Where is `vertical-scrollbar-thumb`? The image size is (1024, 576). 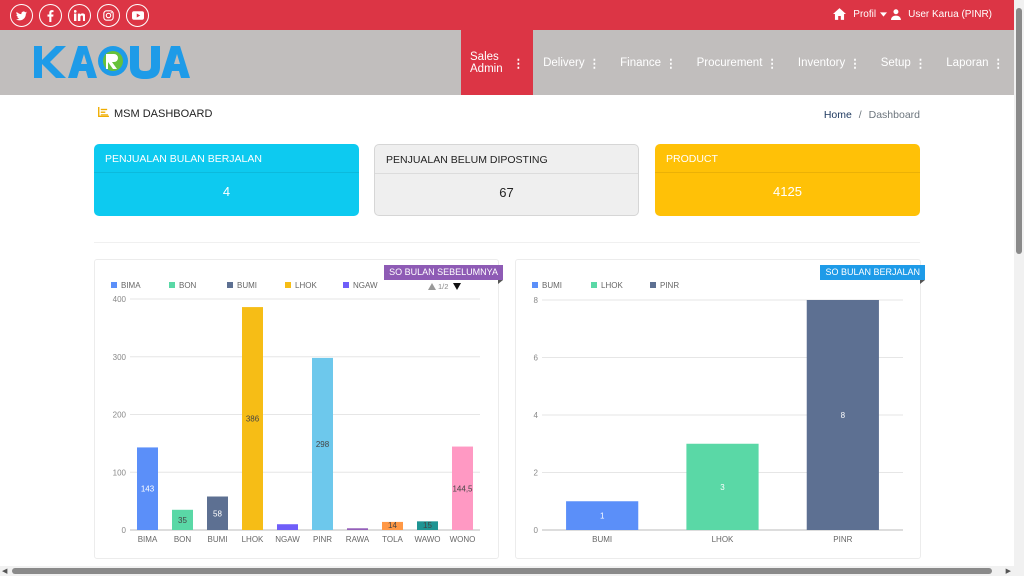 vertical-scrollbar-thumb is located at coordinates (1019, 131).